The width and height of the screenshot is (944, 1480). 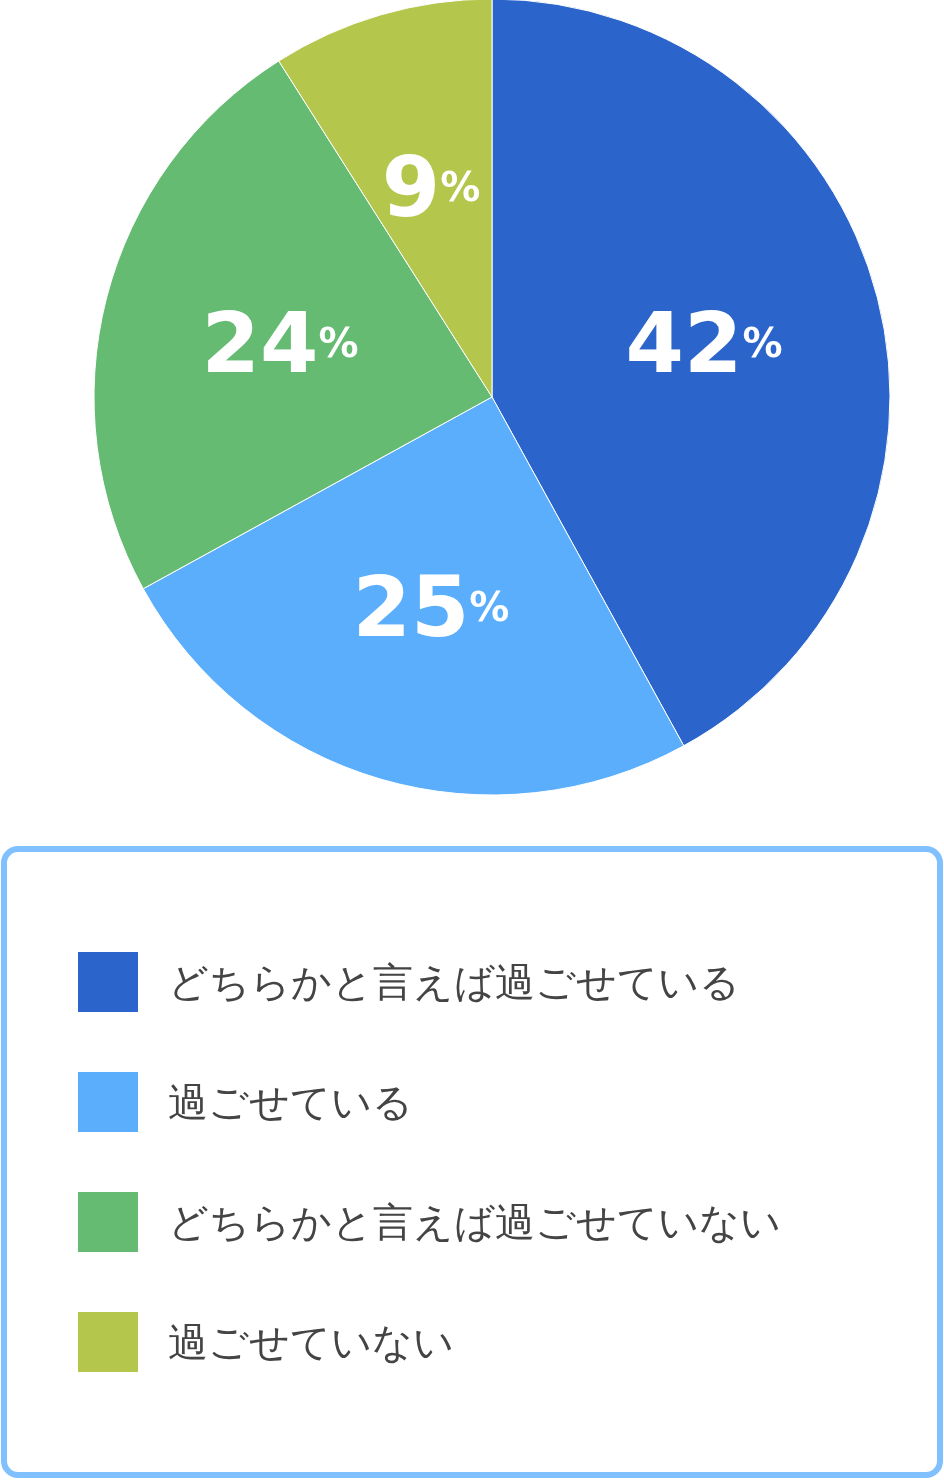 What do you see at coordinates (704, 342) in the screenshot?
I see `data-label: 42%` at bounding box center [704, 342].